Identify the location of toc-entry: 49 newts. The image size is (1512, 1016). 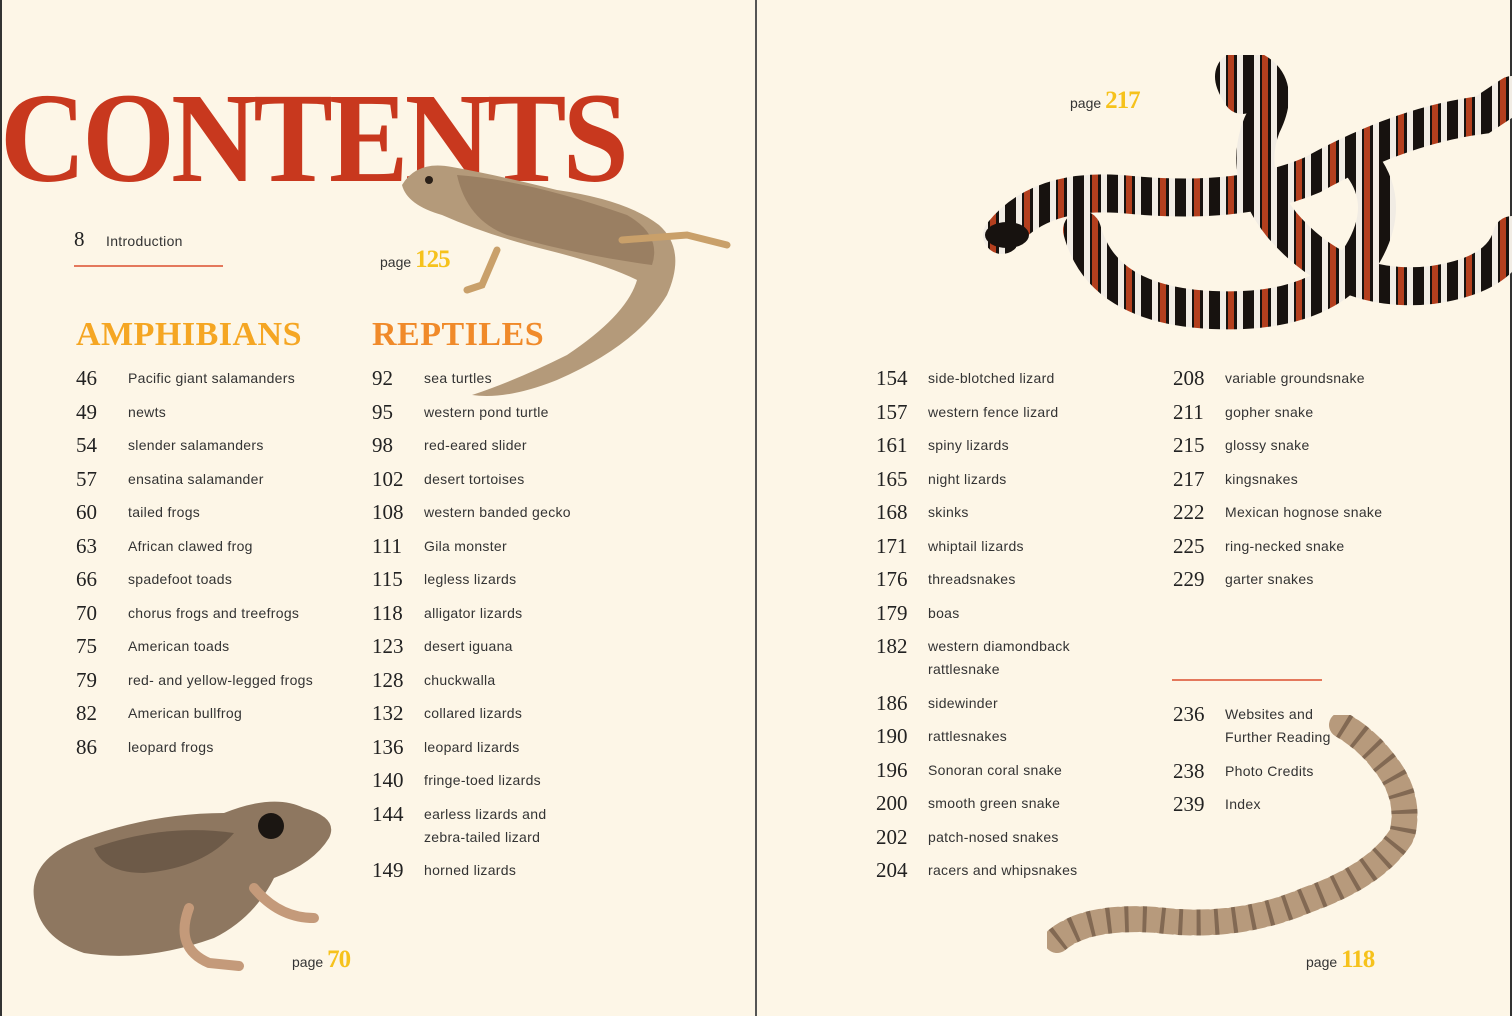
(194, 417).